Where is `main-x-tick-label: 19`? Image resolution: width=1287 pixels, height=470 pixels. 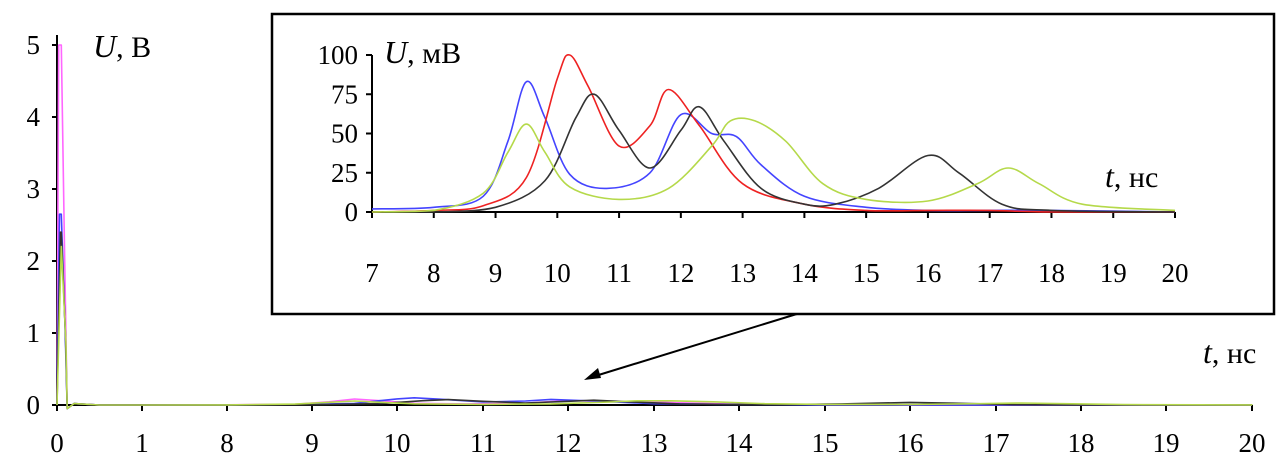
main-x-tick-label: 19 is located at coordinates (1166, 443).